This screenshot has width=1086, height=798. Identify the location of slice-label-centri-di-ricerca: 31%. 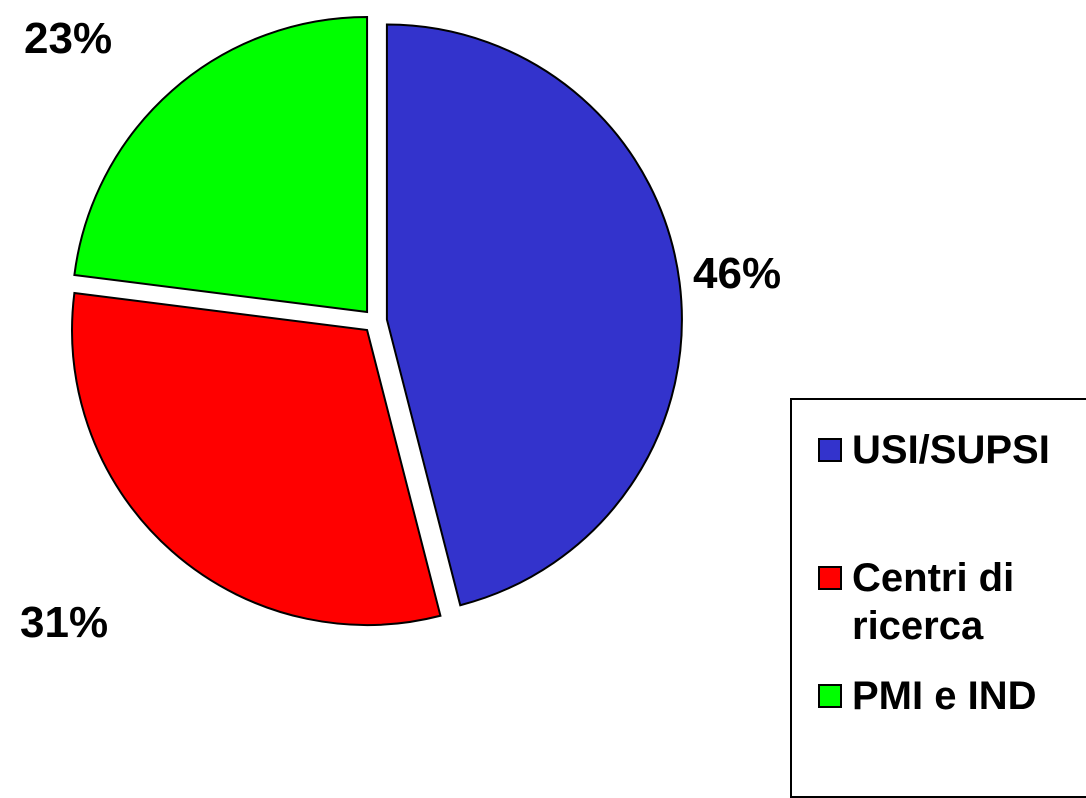
(64, 622).